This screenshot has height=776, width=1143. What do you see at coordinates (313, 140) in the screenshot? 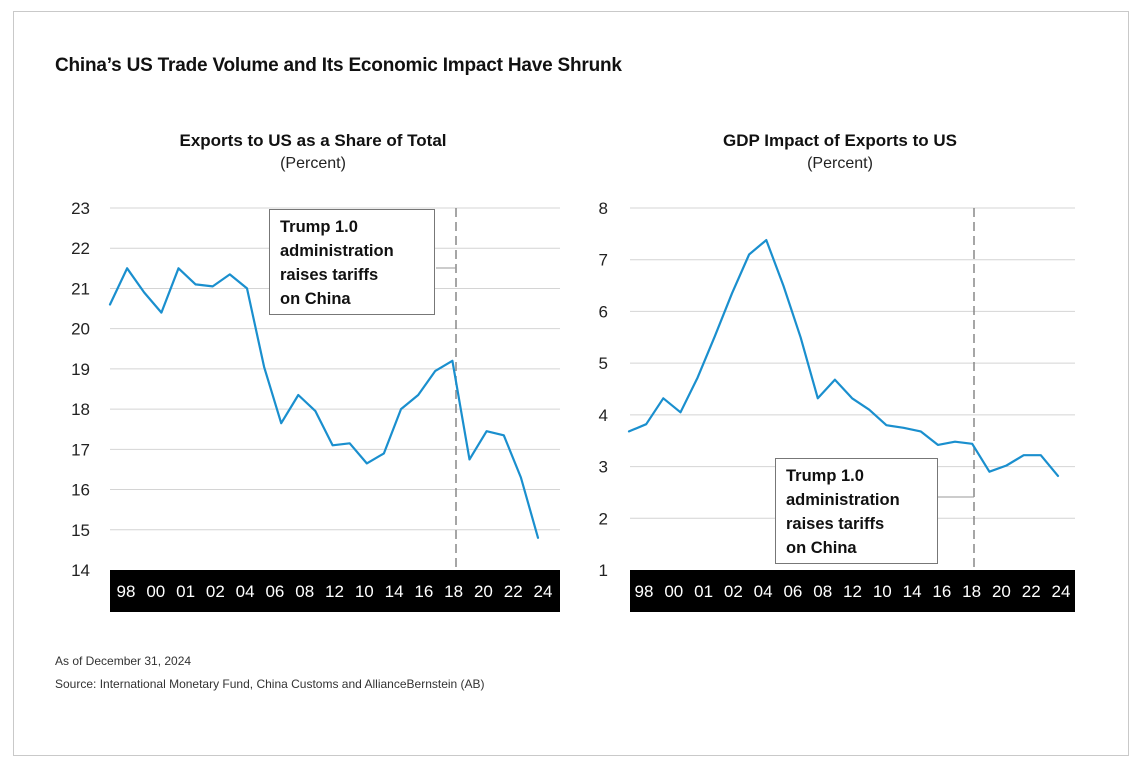
I see `left-chart-title: Exports to US as a Share of Total` at bounding box center [313, 140].